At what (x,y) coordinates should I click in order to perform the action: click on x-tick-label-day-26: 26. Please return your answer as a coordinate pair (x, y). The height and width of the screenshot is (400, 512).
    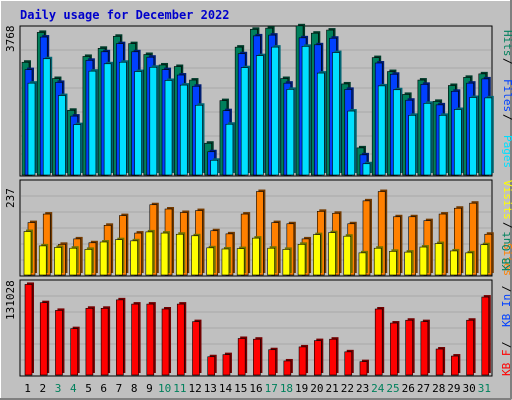
    Looking at the image, I should click on (408, 388).